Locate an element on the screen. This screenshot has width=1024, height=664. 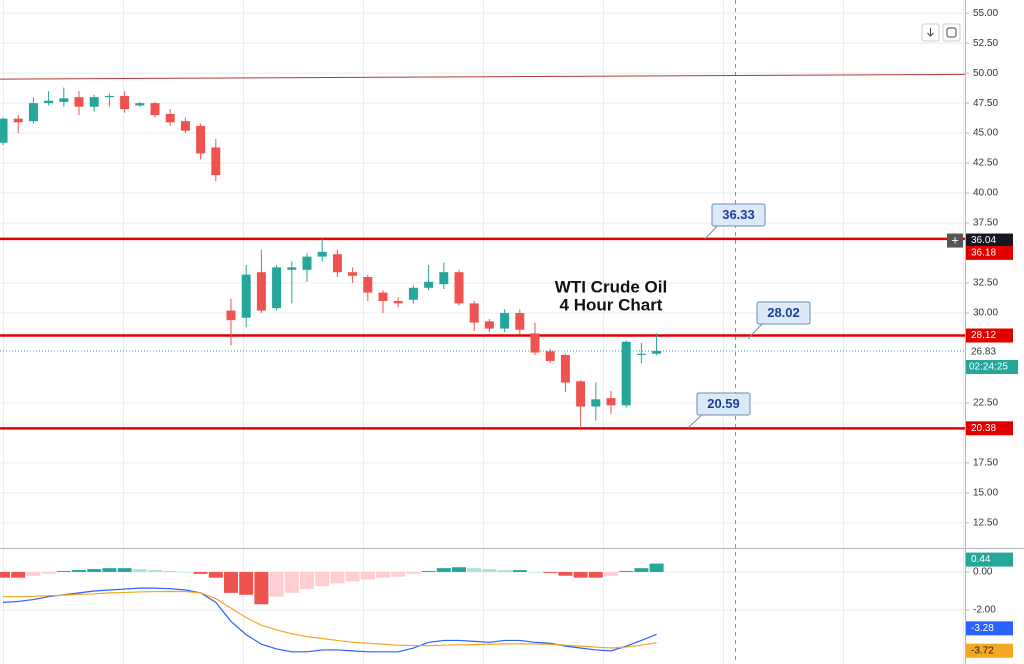
histogram-tag: 0.44 is located at coordinates (981, 559).